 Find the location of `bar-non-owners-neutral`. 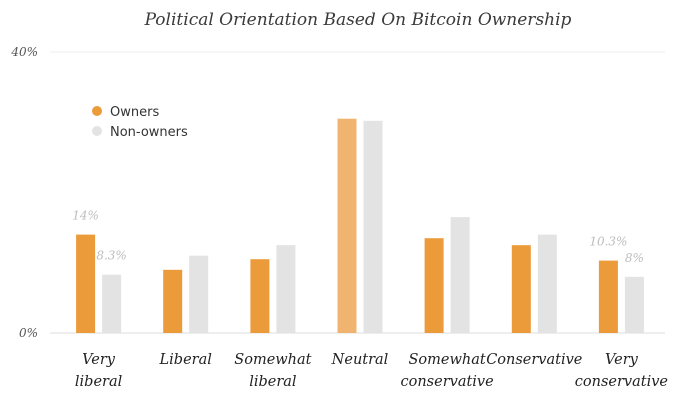

bar-non-owners-neutral is located at coordinates (373, 226).